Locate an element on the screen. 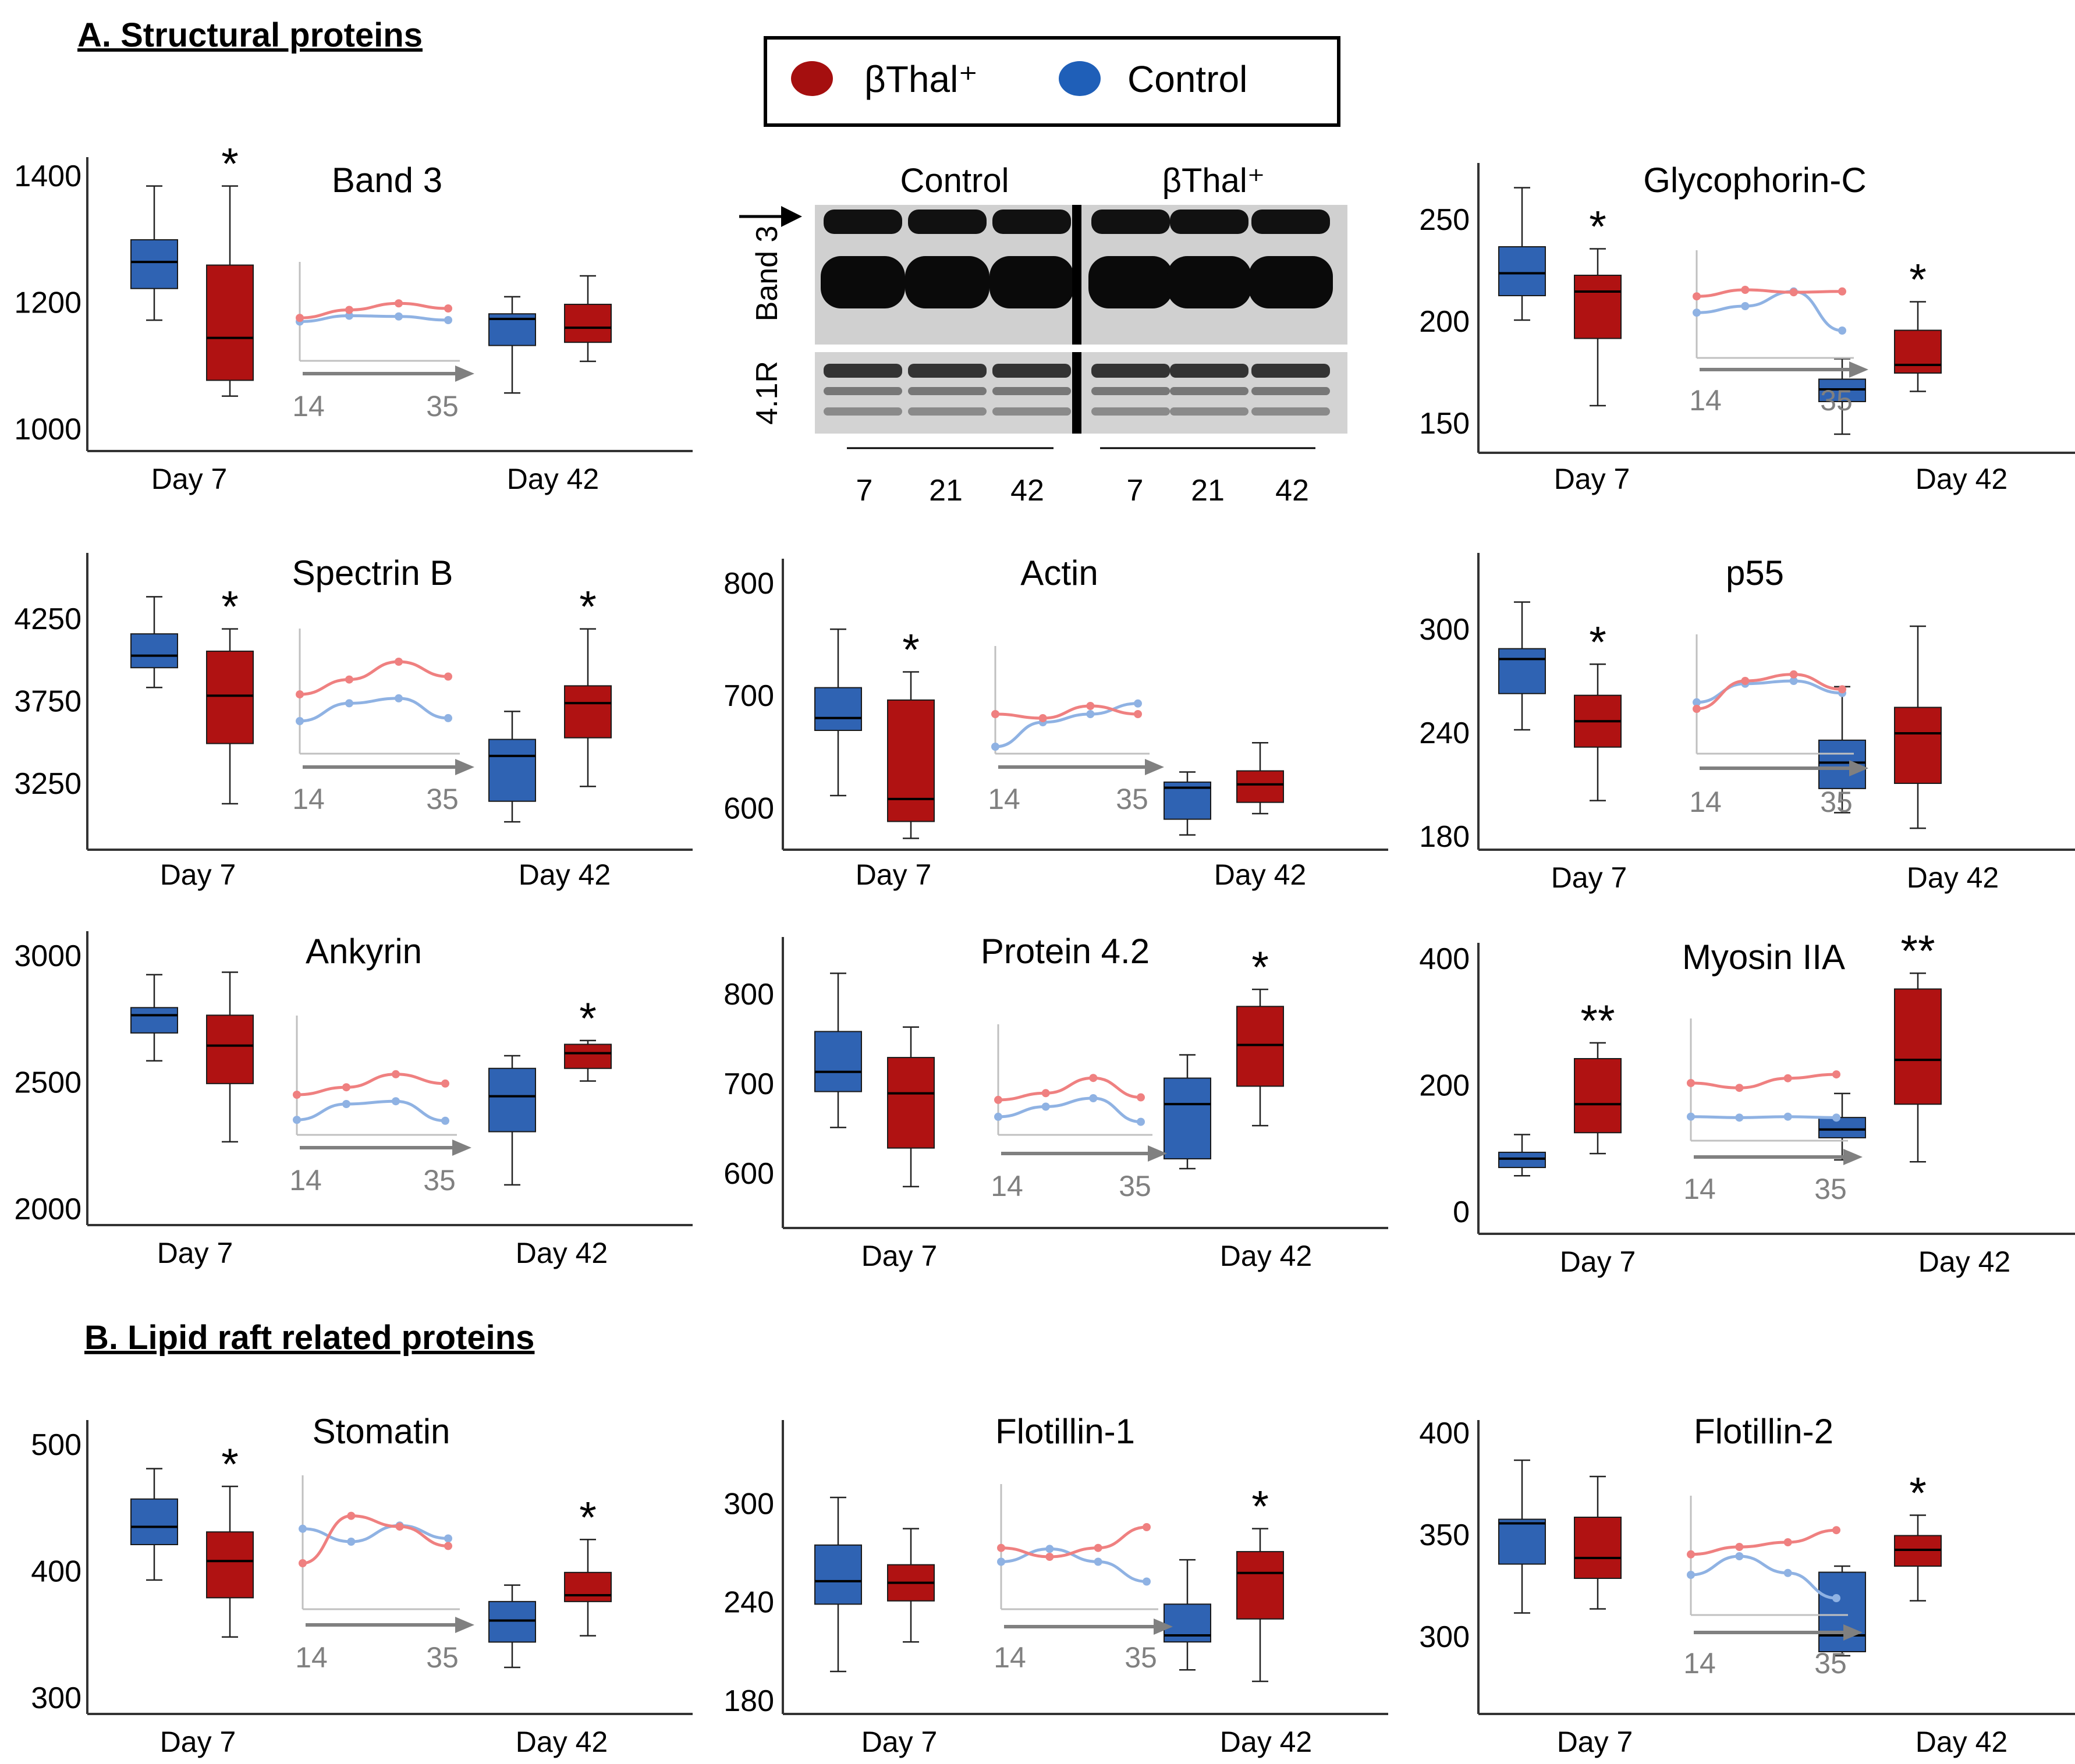 The width and height of the screenshot is (2075, 1764). protein-4-2-inset-arrowhead is located at coordinates (1157, 1153).